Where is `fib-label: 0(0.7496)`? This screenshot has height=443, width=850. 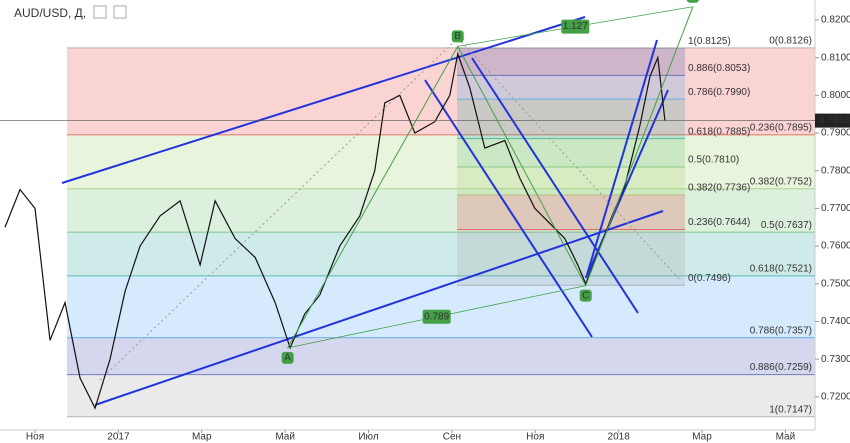 fib-label: 0(0.7496) is located at coordinates (709, 278).